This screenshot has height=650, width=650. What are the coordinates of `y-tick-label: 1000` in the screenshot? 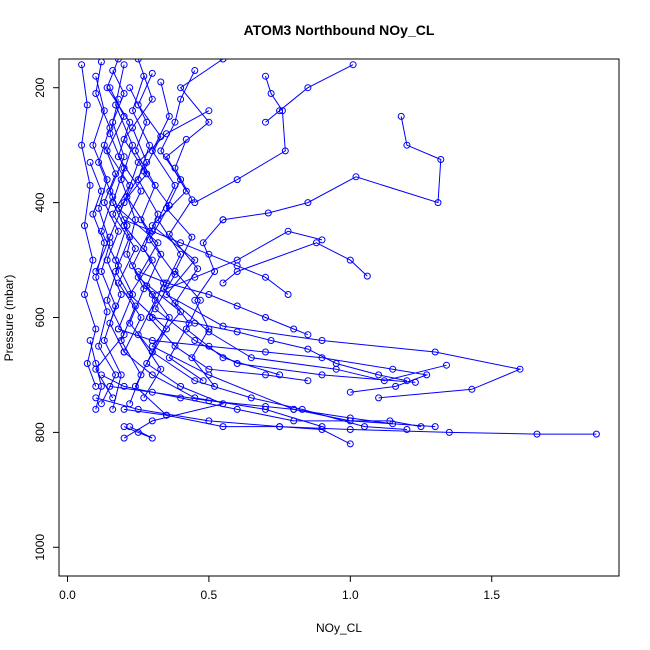 It's located at (40, 547).